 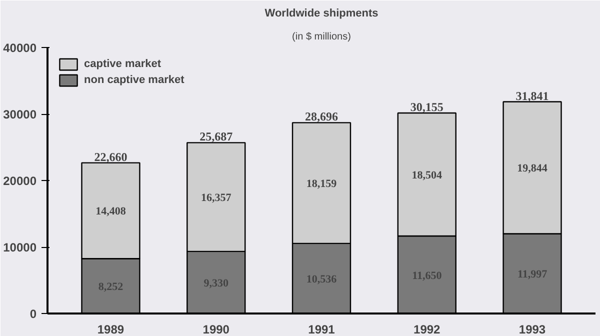 What do you see at coordinates (532, 95) in the screenshot?
I see `total-label: 31,841` at bounding box center [532, 95].